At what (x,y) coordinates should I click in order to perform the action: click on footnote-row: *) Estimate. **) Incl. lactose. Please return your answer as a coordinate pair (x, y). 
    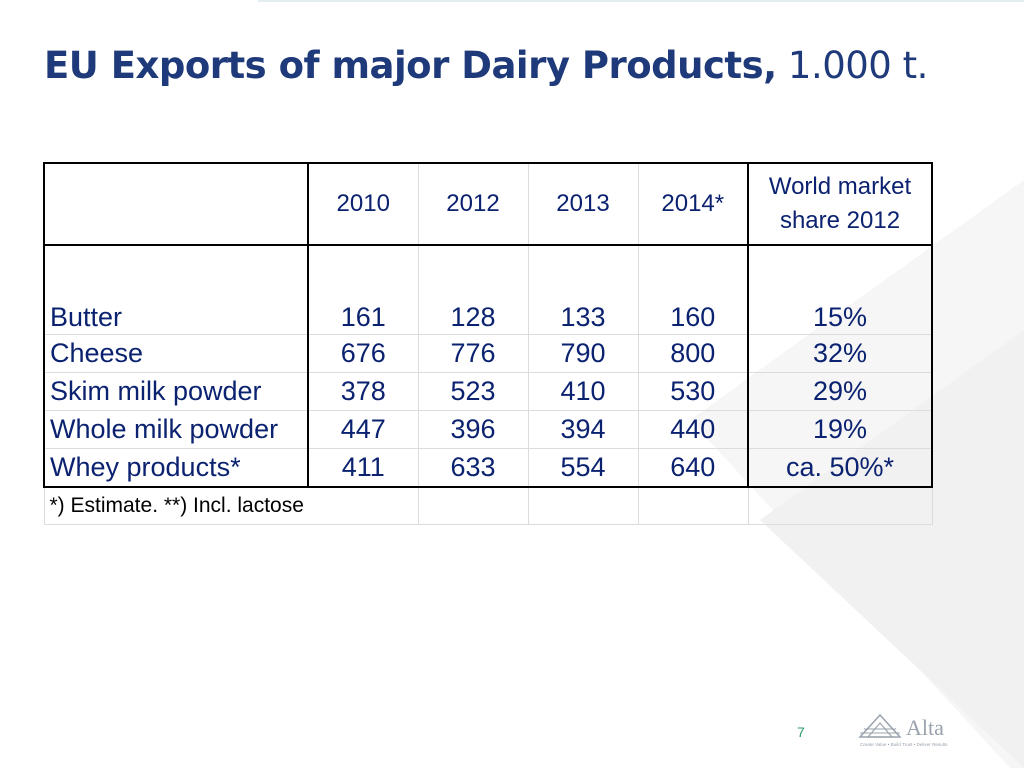
    Looking at the image, I should click on (488, 505).